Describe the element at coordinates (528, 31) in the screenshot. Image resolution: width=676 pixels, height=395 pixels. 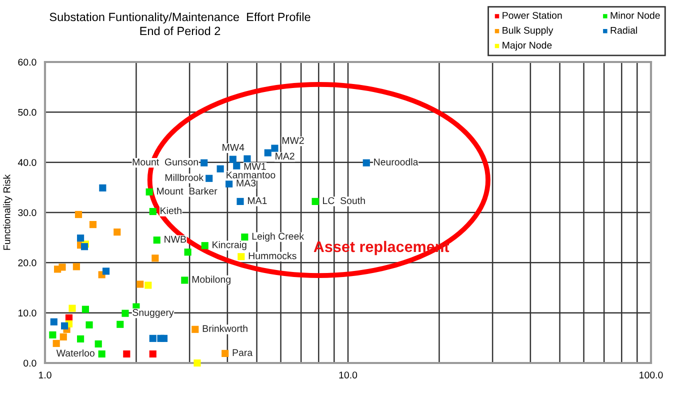
I see `legend-label: Bulk Supply` at that location.